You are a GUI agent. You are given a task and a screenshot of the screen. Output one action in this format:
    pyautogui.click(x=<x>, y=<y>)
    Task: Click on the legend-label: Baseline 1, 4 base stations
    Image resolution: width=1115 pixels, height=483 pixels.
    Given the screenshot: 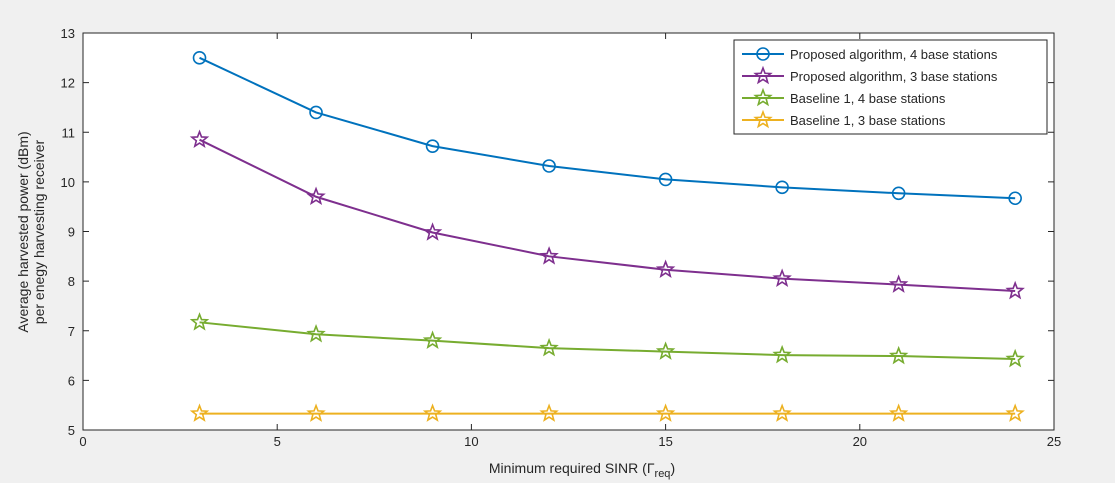 What is the action you would take?
    pyautogui.click(x=868, y=98)
    